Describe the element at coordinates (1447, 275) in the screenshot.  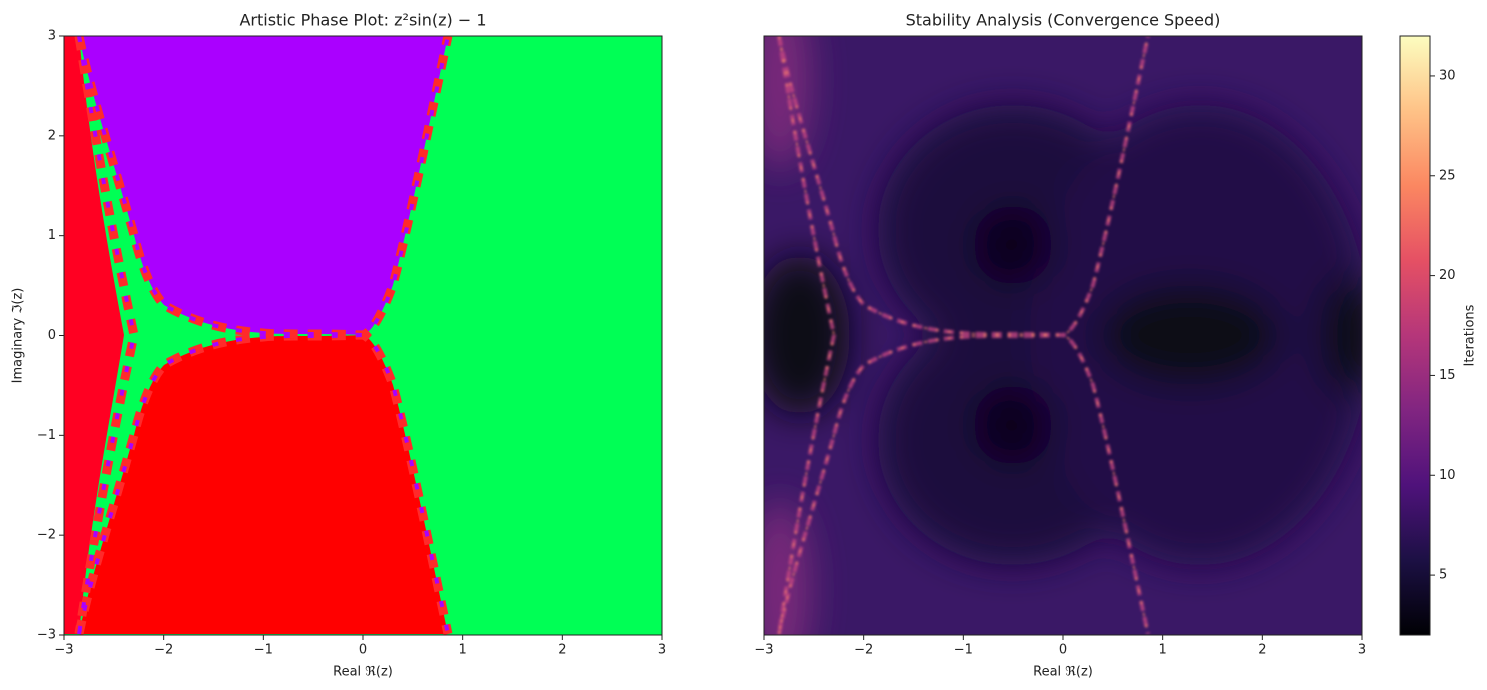
I see `colorbar-tick-label: 20` at that location.